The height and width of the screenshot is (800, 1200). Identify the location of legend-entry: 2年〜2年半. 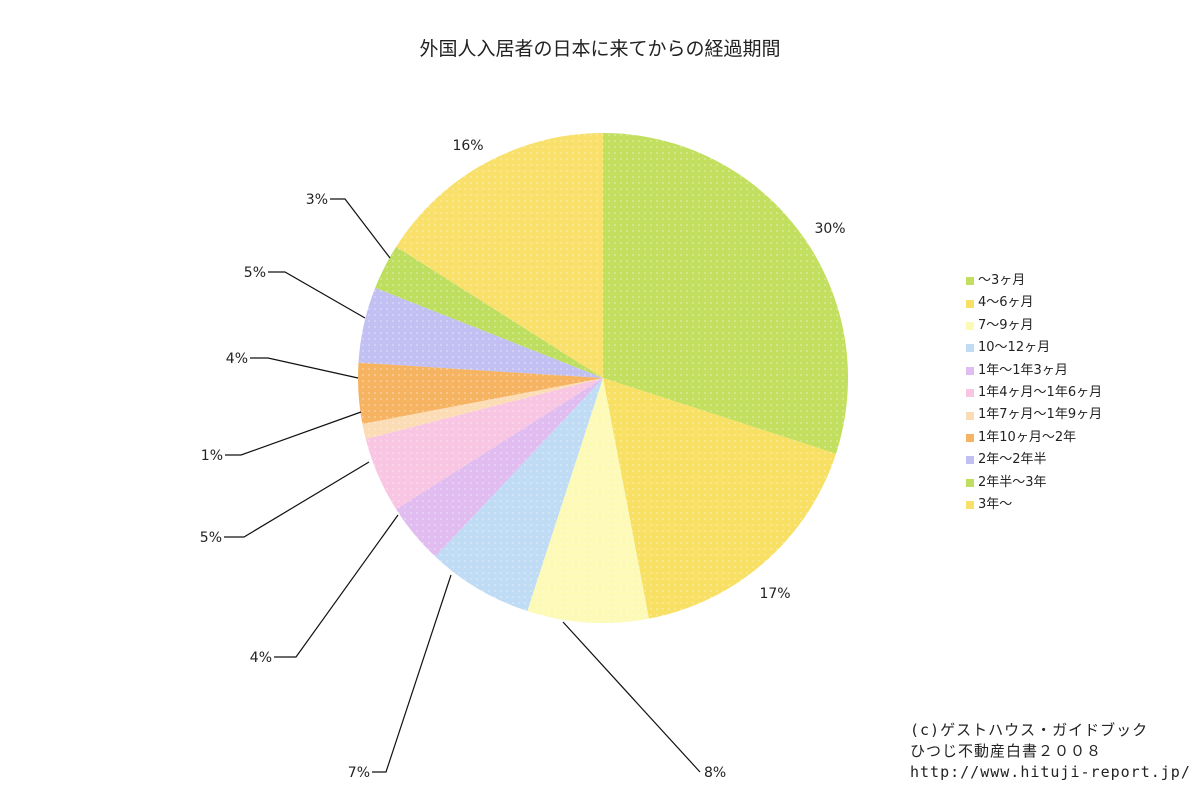
(1034, 460).